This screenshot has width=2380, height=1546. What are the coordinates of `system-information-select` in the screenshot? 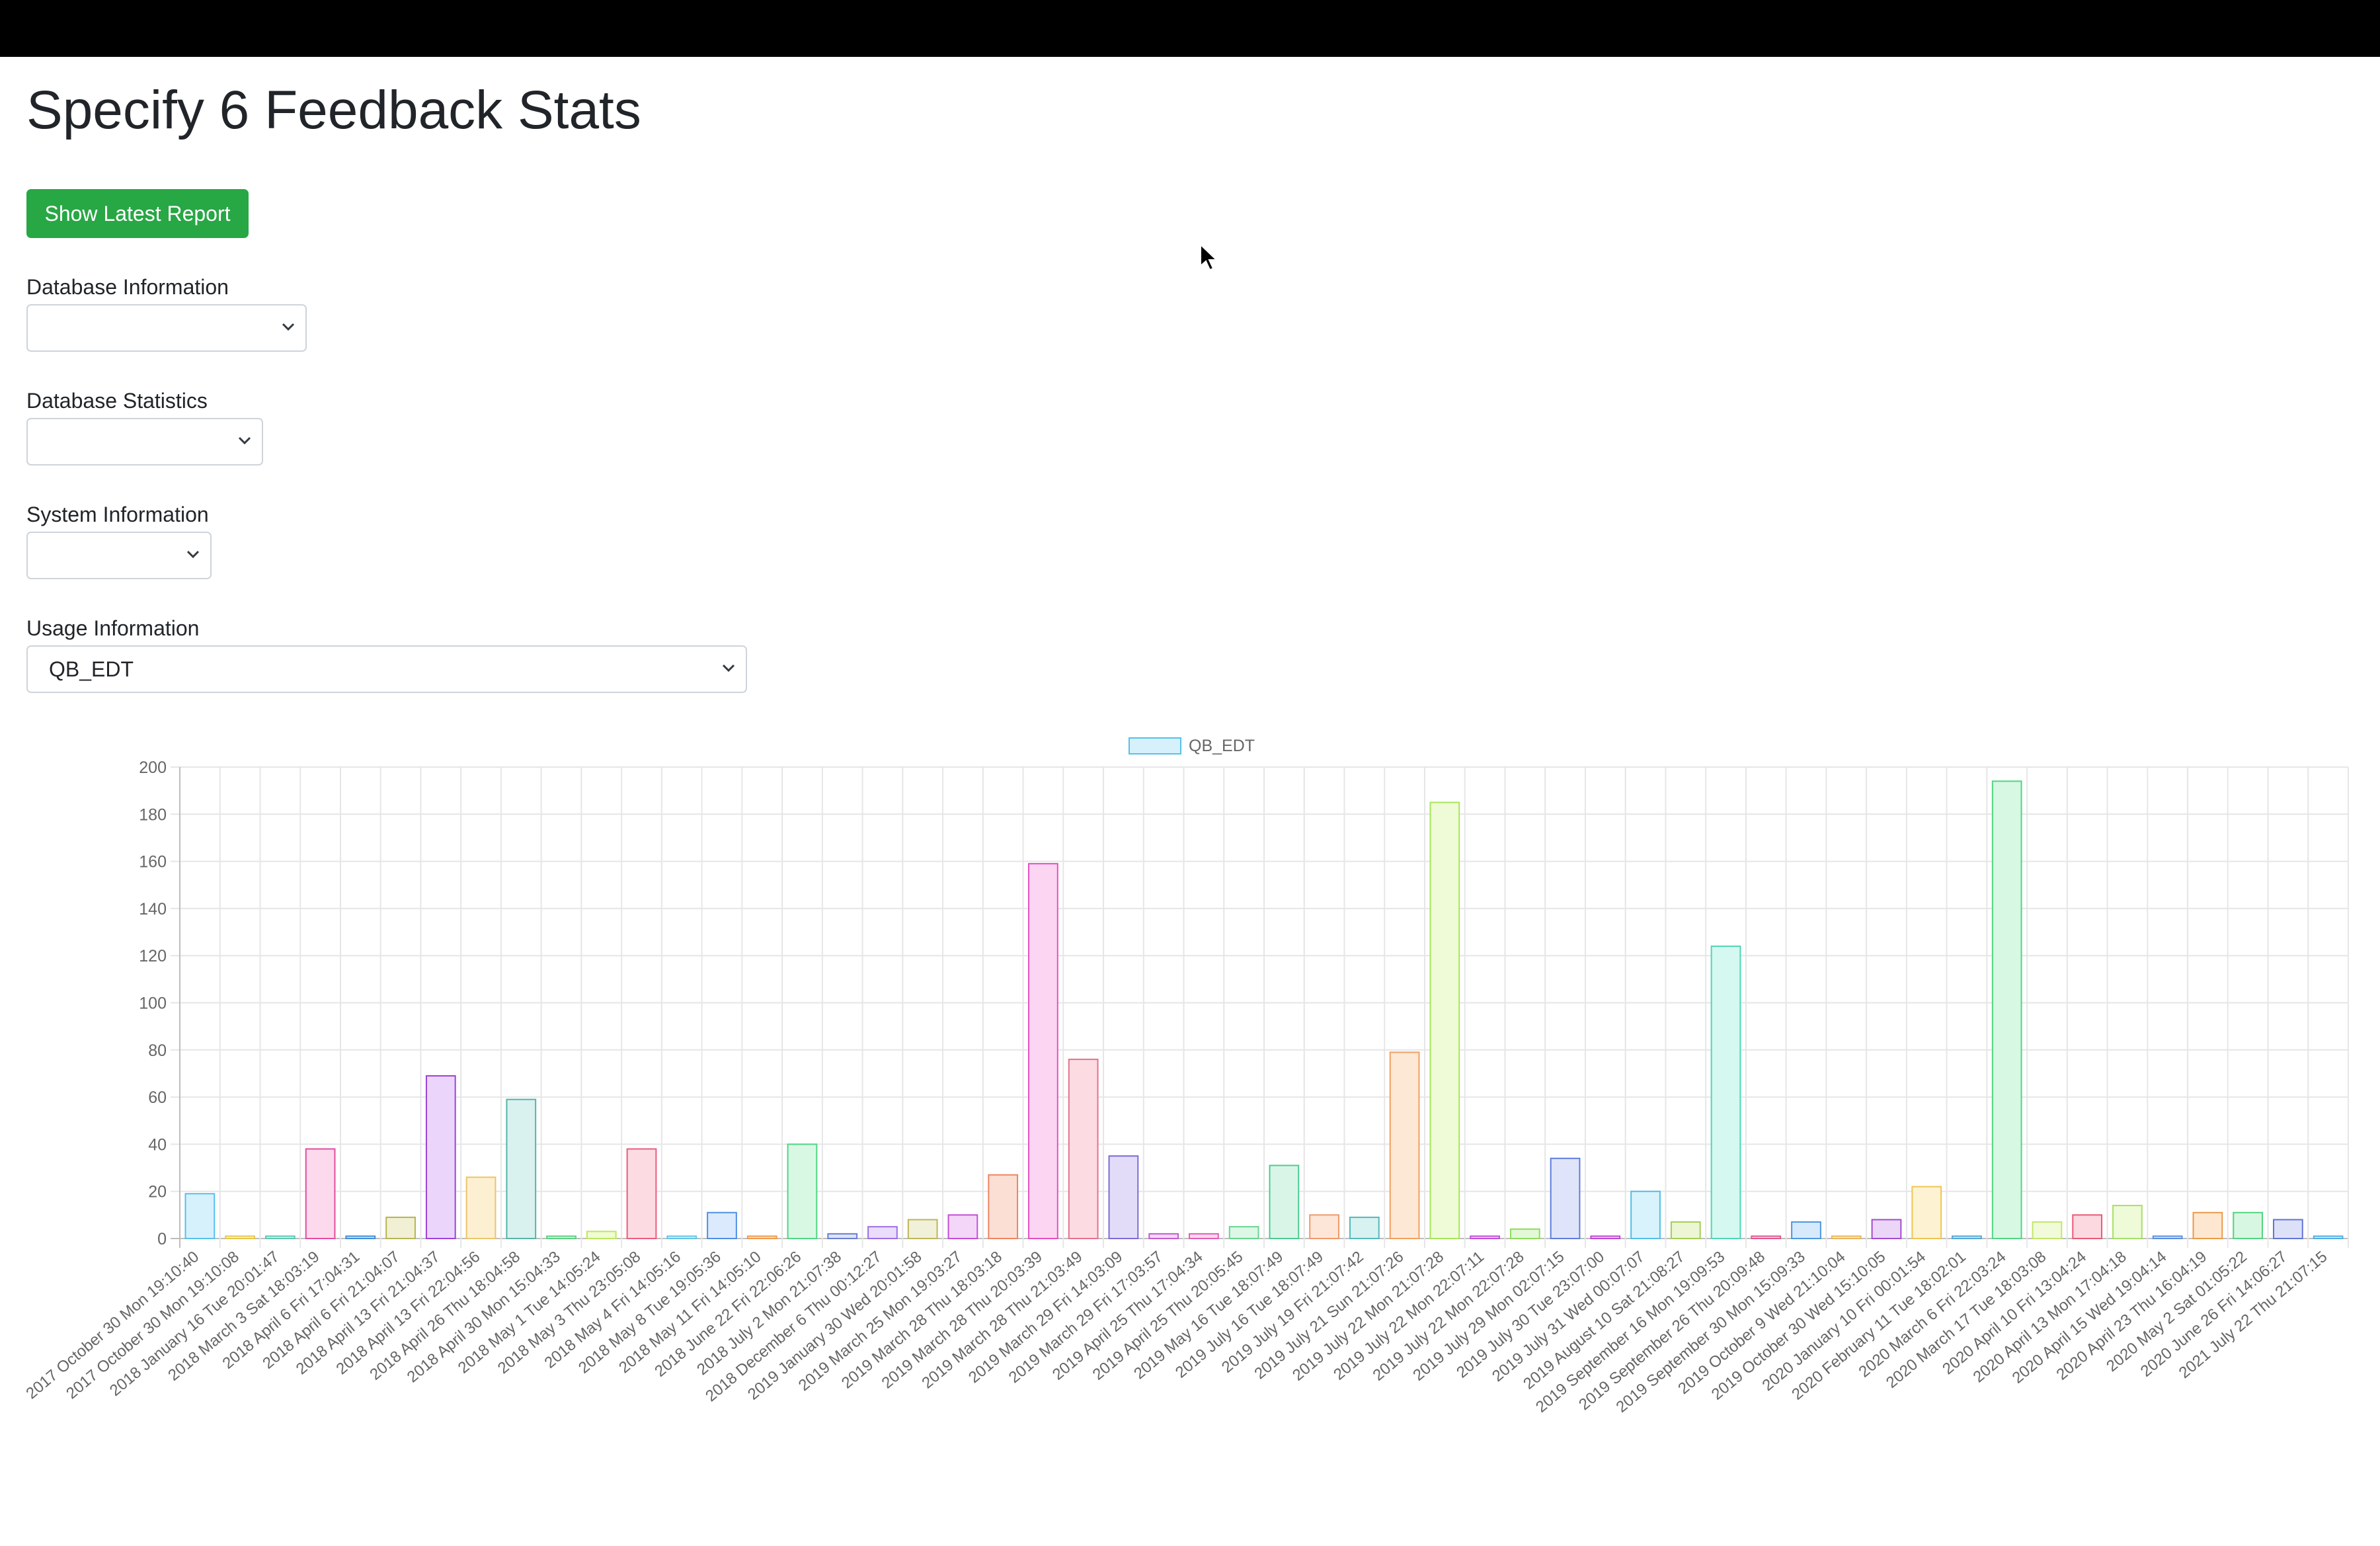 It's located at (119, 555).